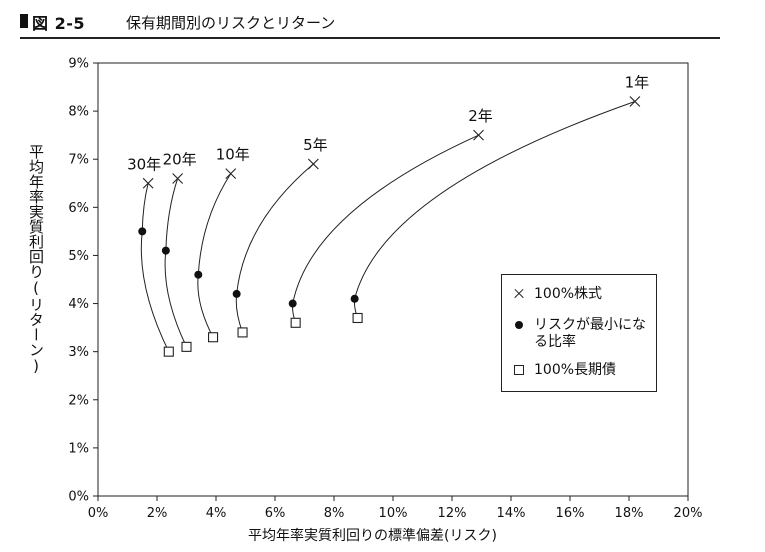 The width and height of the screenshot is (765, 552). What do you see at coordinates (157, 513) in the screenshot?
I see `x-tick-label: 2%` at bounding box center [157, 513].